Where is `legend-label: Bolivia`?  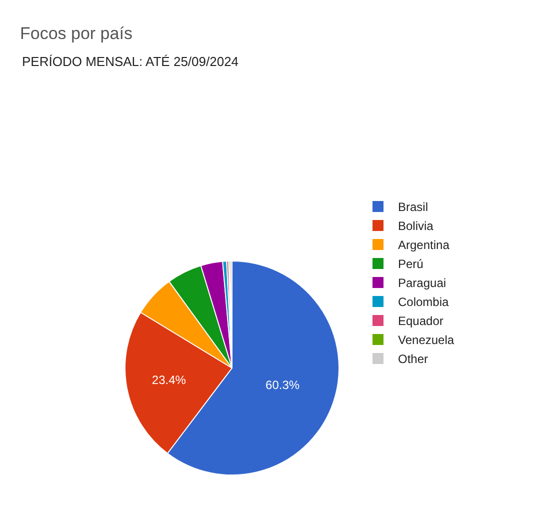 legend-label: Bolivia is located at coordinates (416, 226).